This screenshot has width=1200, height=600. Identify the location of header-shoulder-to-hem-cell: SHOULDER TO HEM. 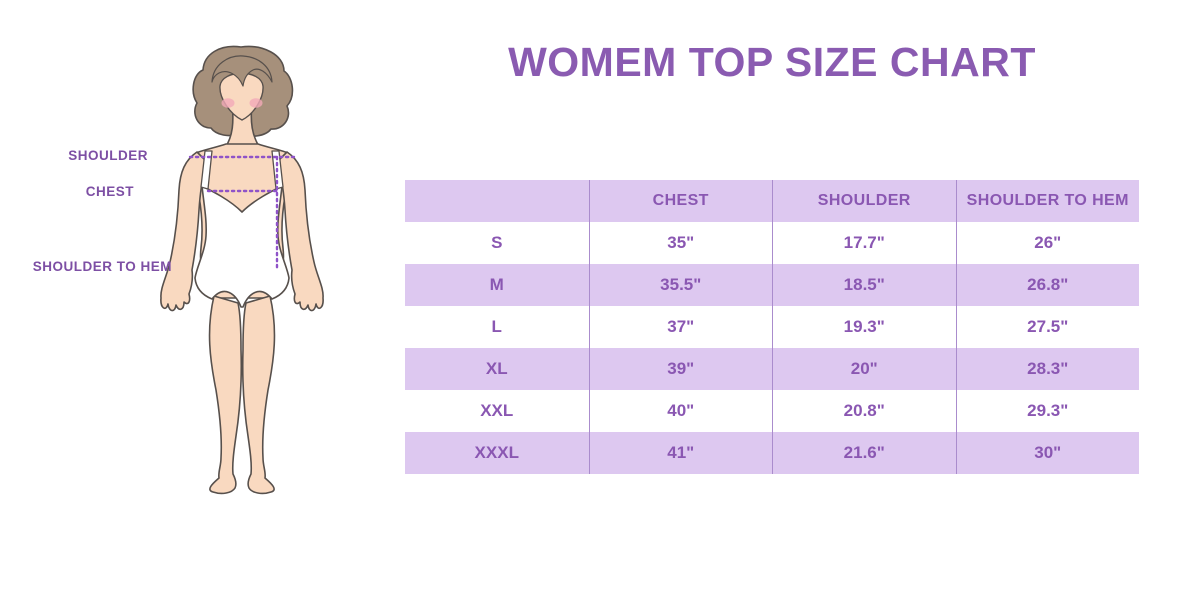
(1047, 201).